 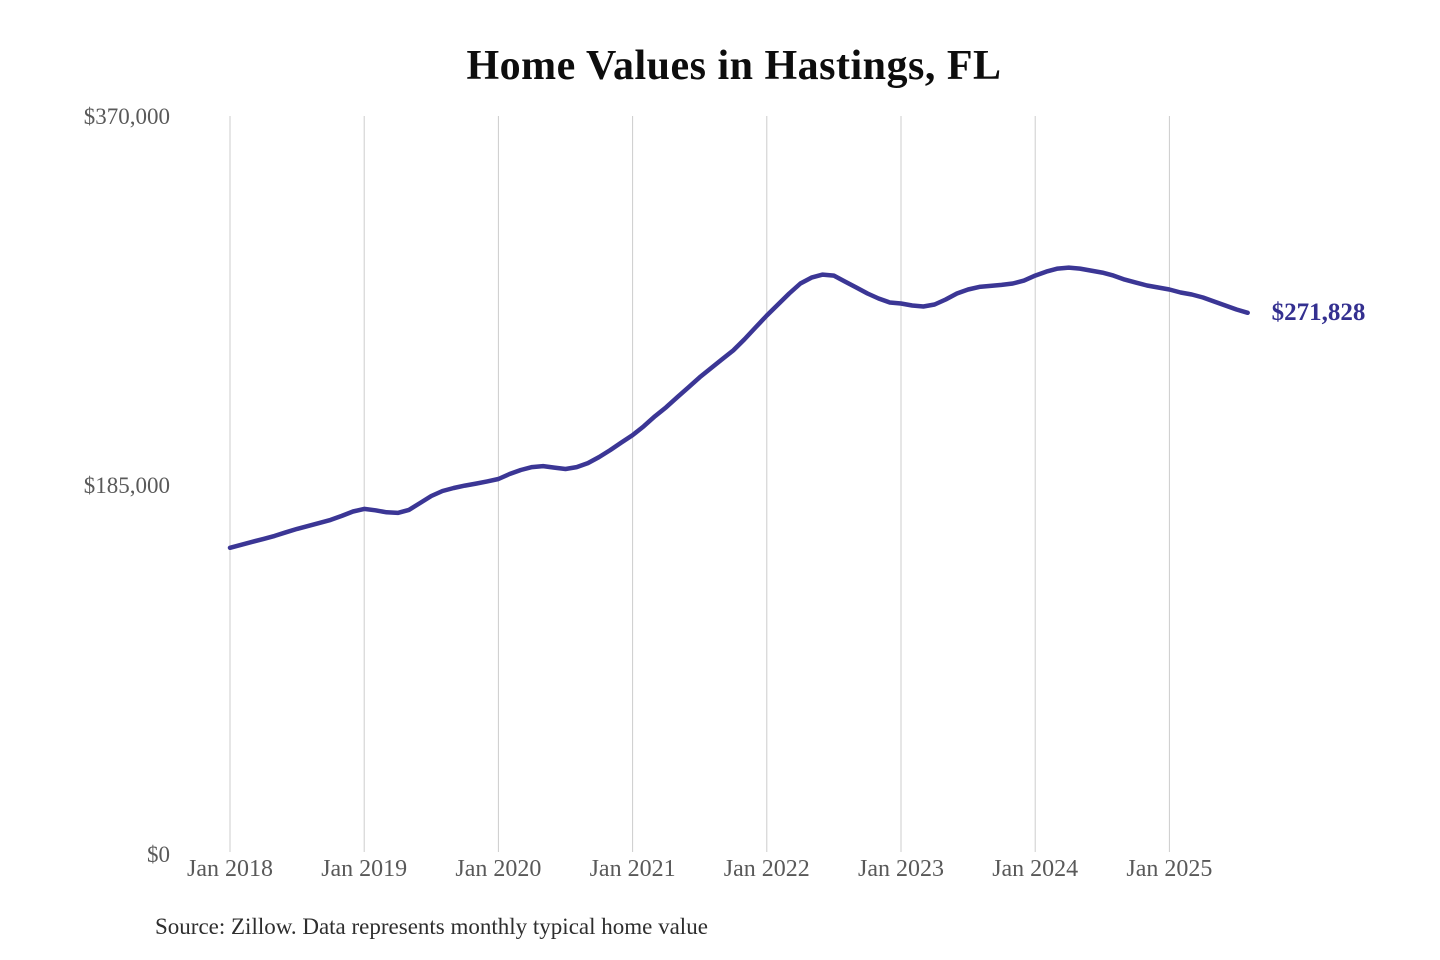 I want to click on x-tick-label: Jan 2021, so click(x=632, y=869).